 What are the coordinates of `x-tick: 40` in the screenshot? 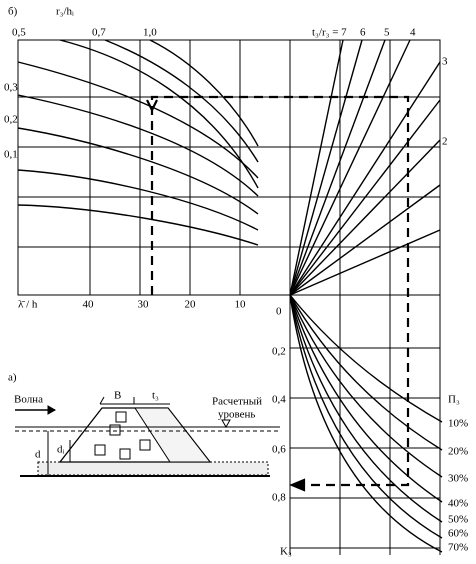 It's located at (89, 305).